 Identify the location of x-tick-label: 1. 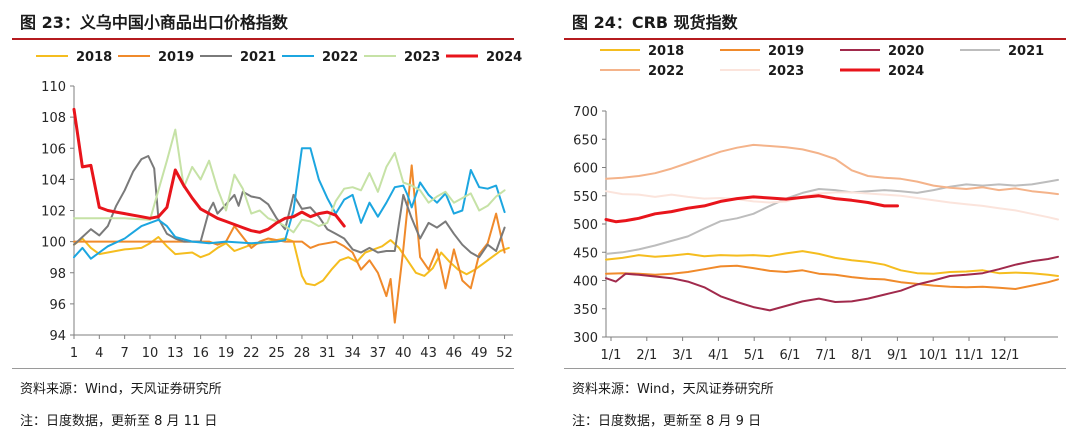
(74, 353).